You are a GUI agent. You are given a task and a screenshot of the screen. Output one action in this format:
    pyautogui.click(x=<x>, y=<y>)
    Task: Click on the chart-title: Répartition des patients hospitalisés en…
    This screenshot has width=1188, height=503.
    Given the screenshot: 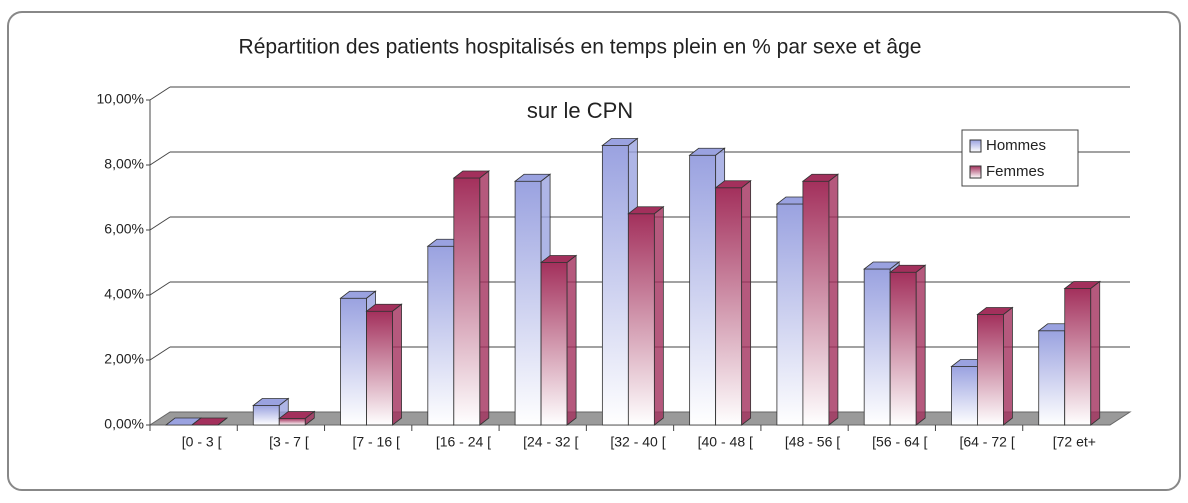 What is the action you would take?
    pyautogui.click(x=580, y=47)
    